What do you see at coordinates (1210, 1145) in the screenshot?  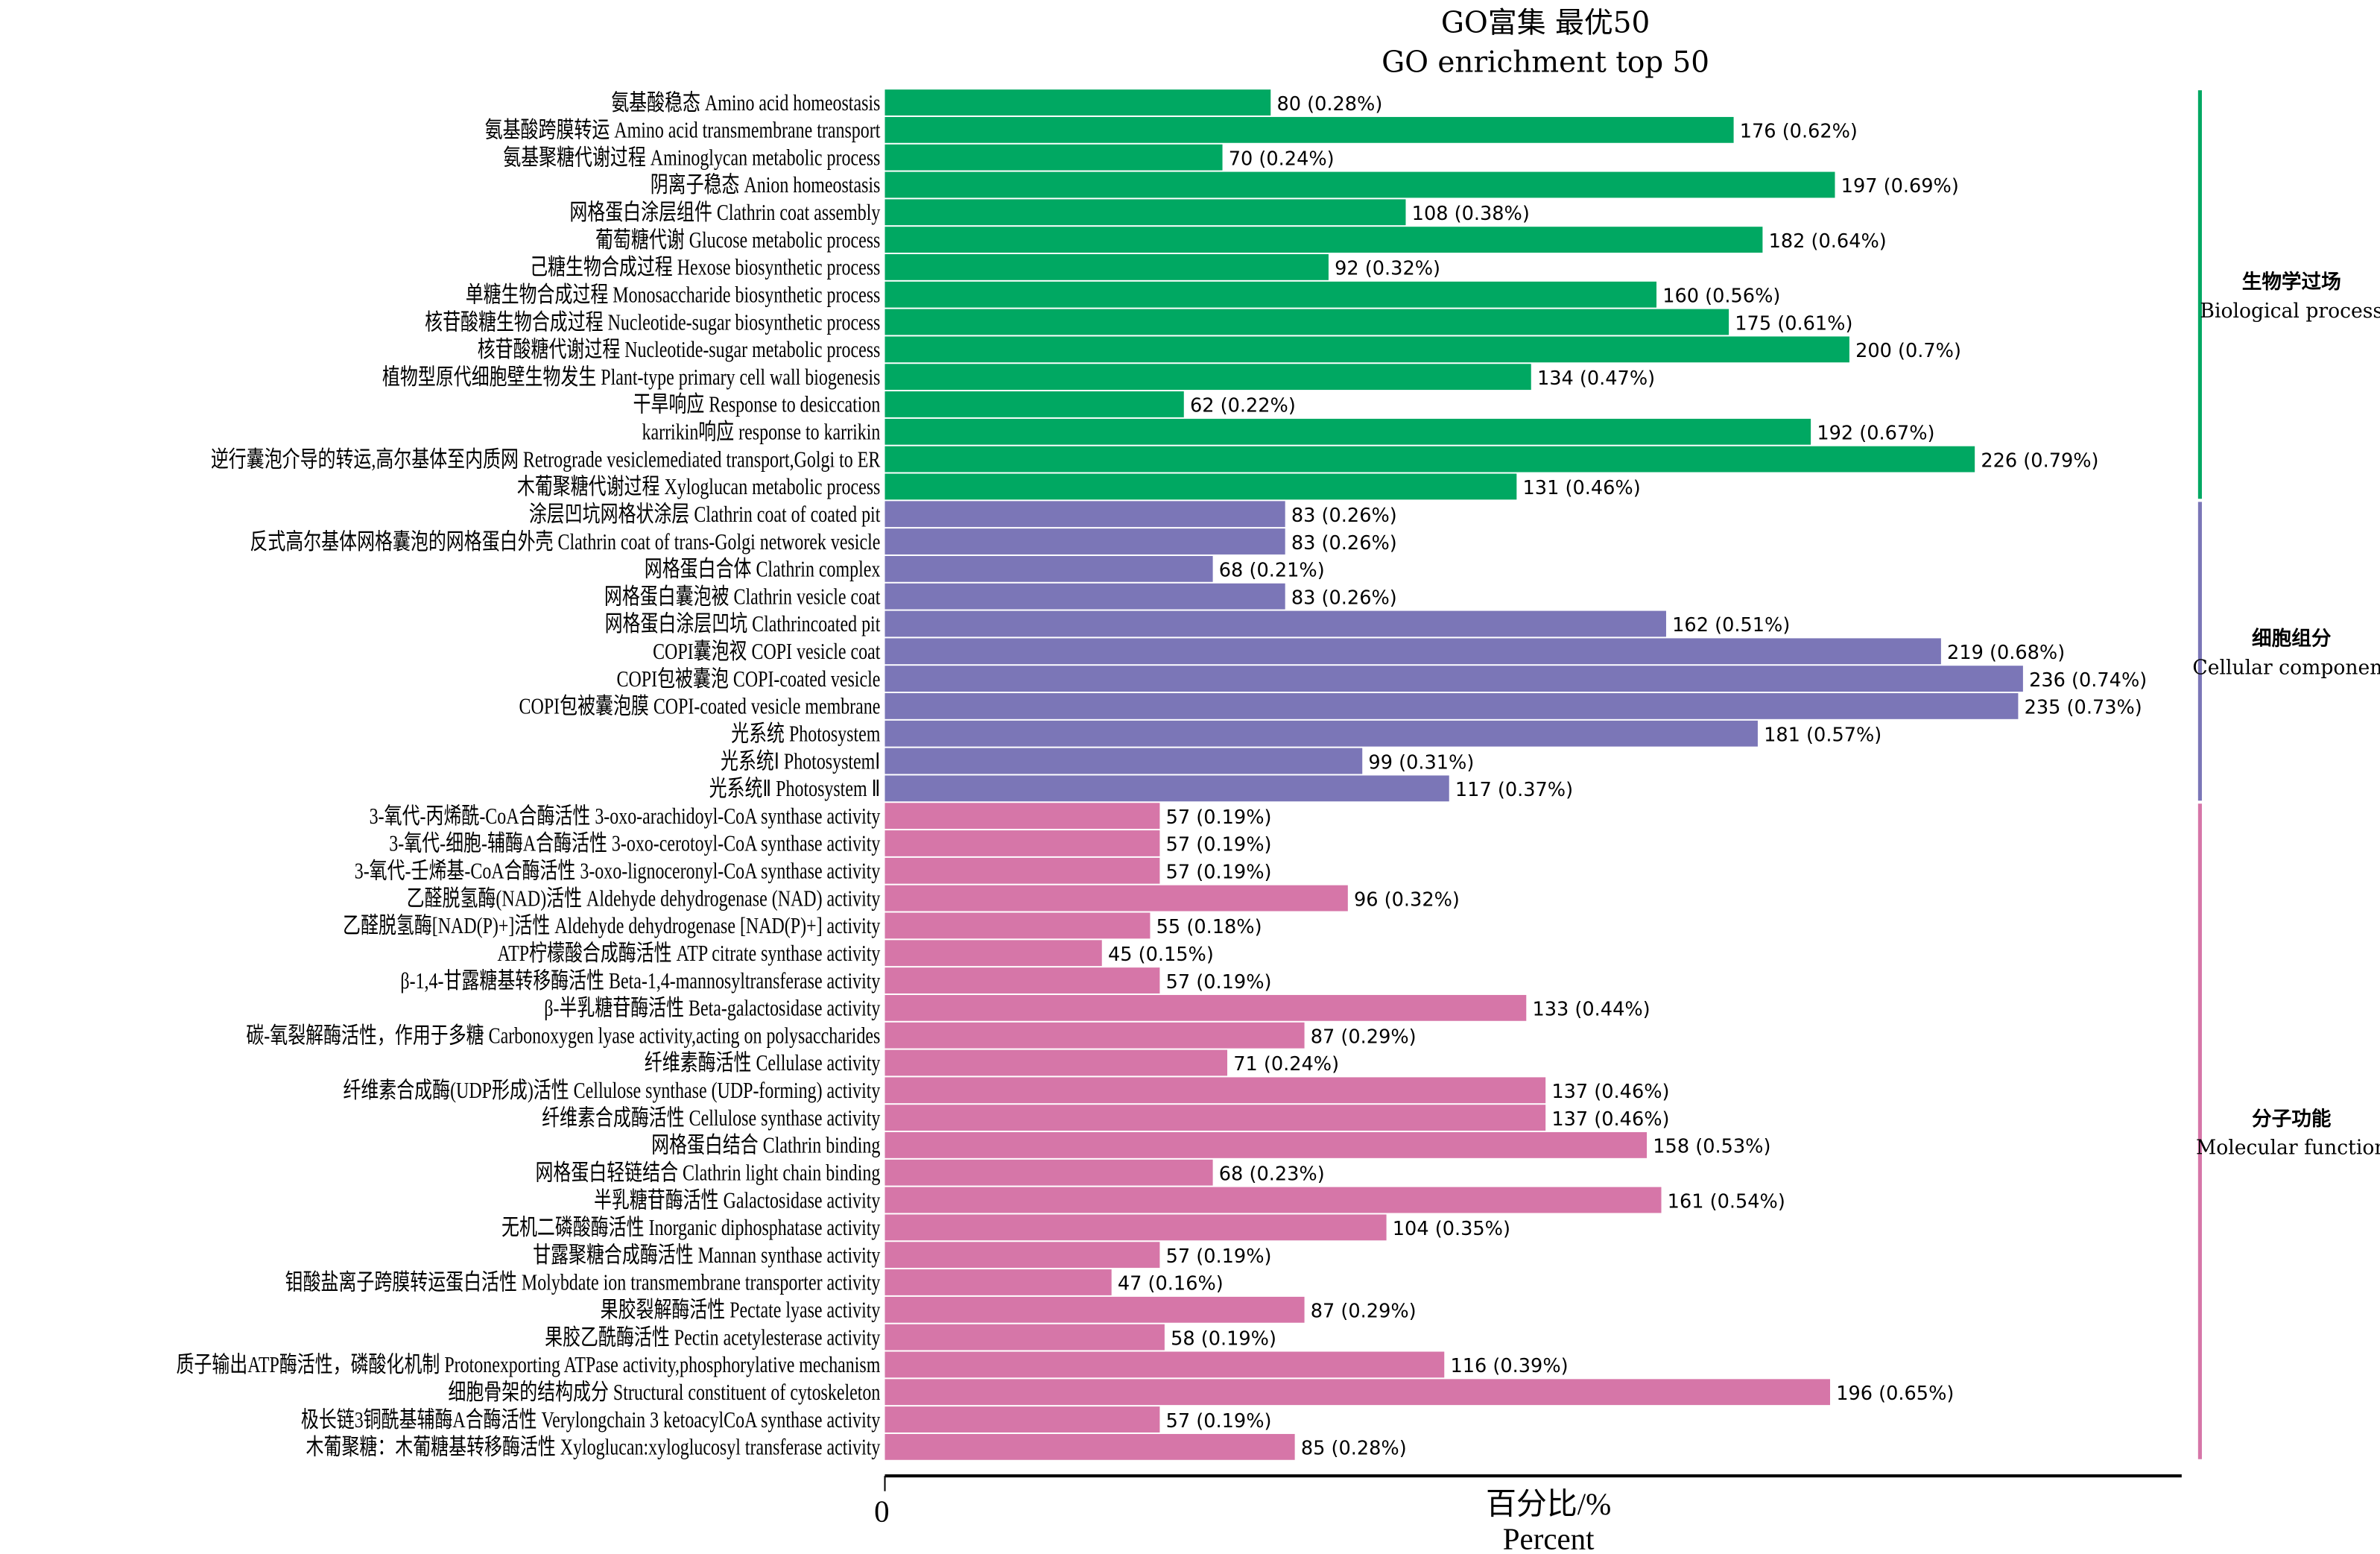 I see `bar-row: 网格蛋白结合 Clathrin binding 158 (0.53%)` at bounding box center [1210, 1145].